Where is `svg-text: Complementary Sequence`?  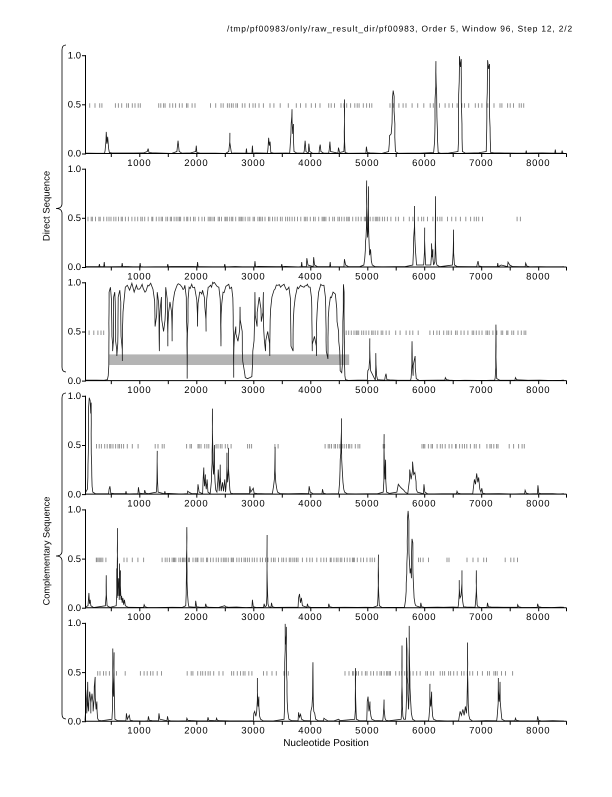 svg-text: Complementary Sequence is located at coordinates (47, 551).